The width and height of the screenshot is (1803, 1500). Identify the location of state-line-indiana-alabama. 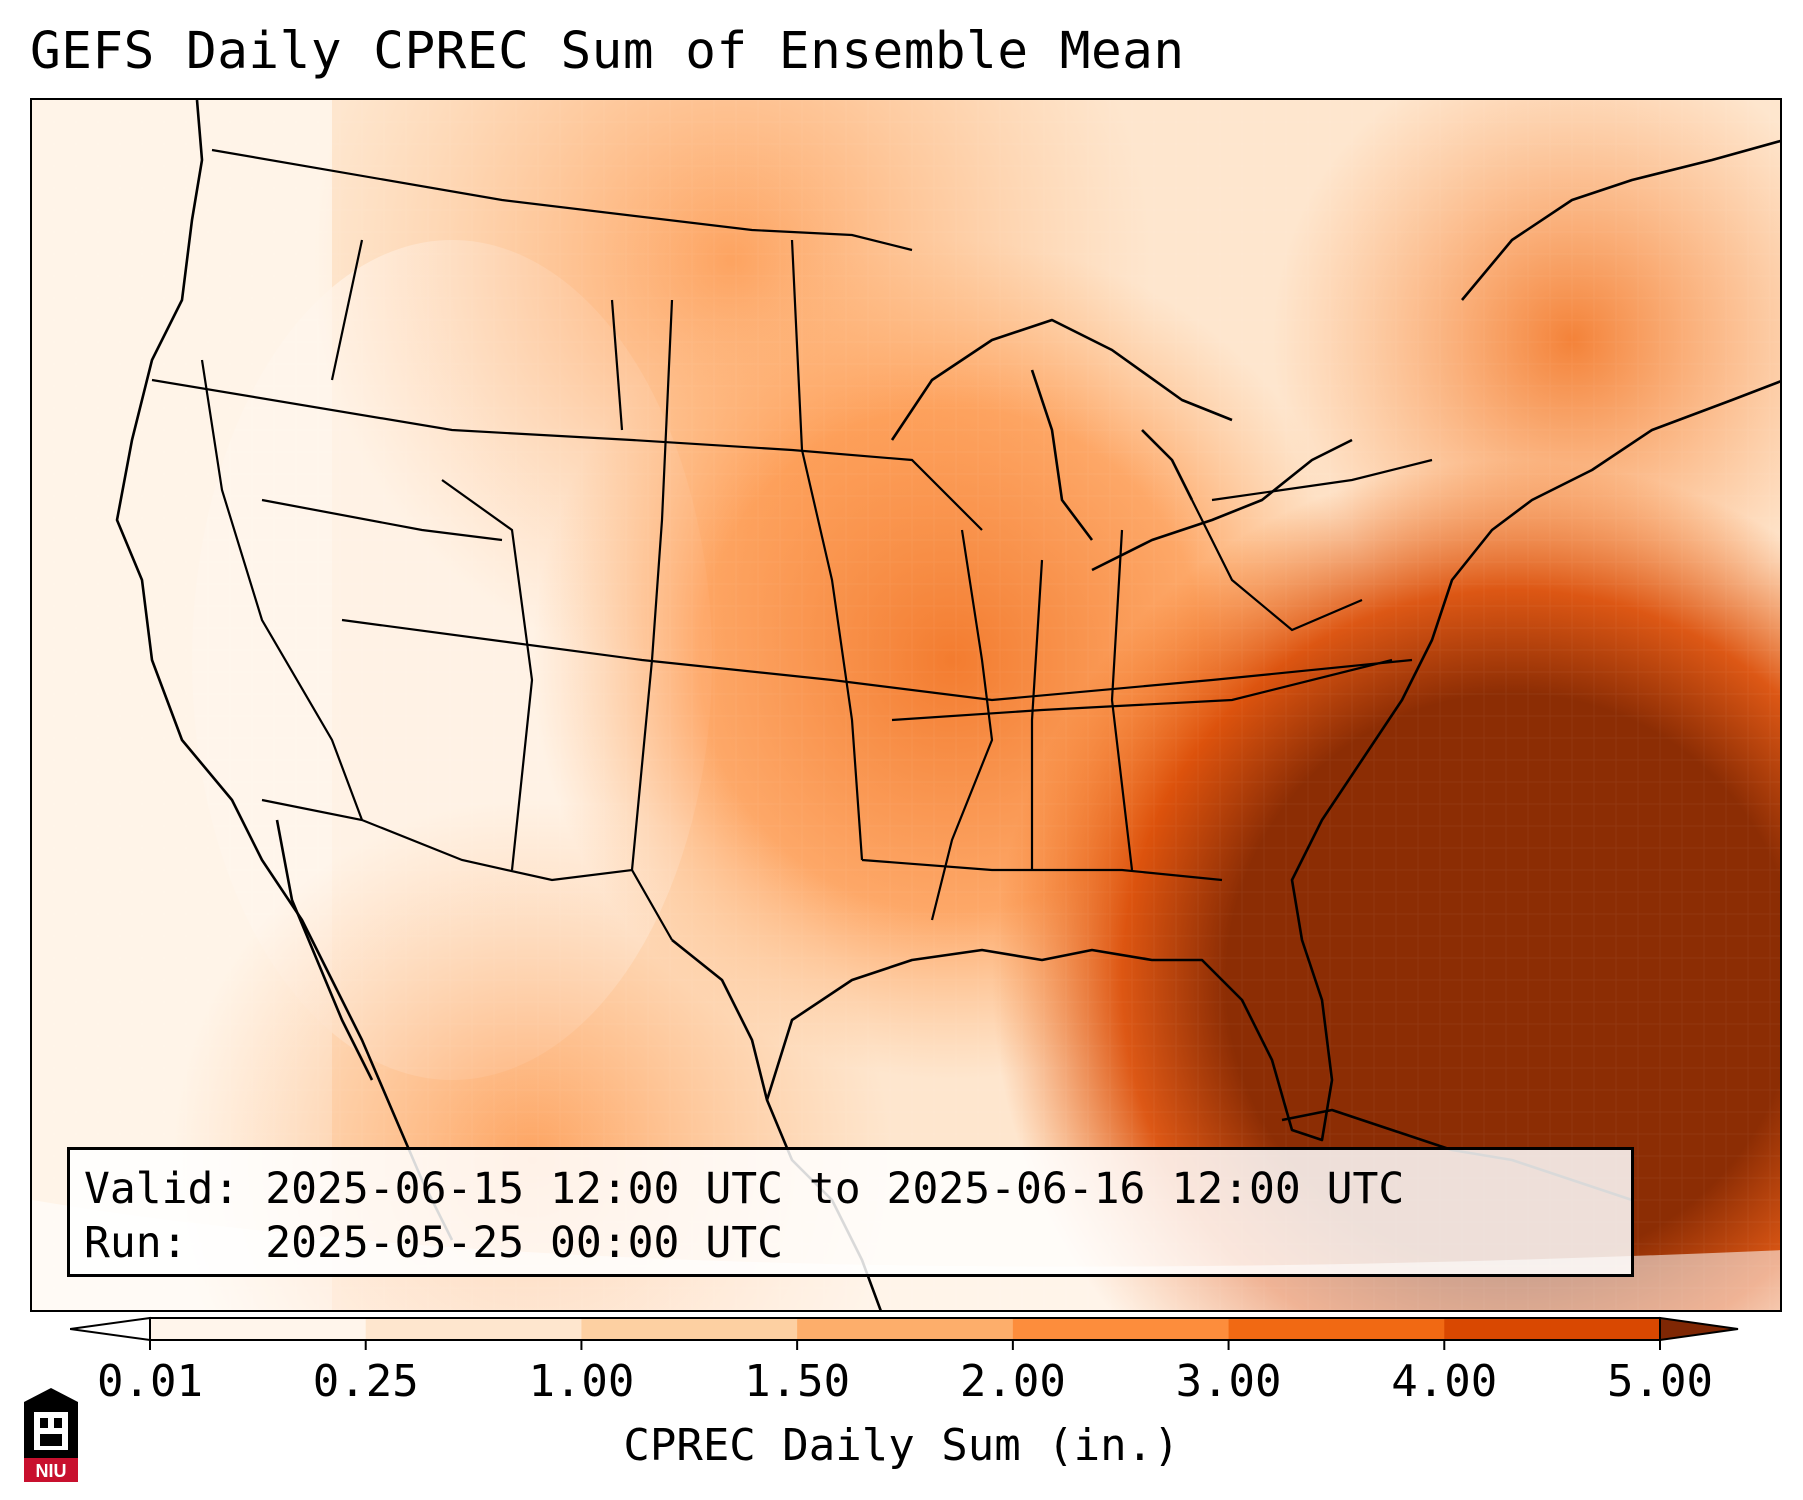
(1037, 714).